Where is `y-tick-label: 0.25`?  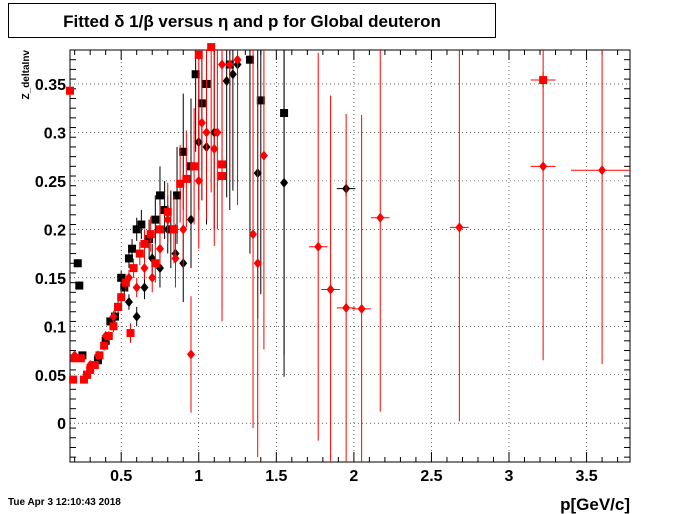
y-tick-label: 0.25 is located at coordinates (50, 182).